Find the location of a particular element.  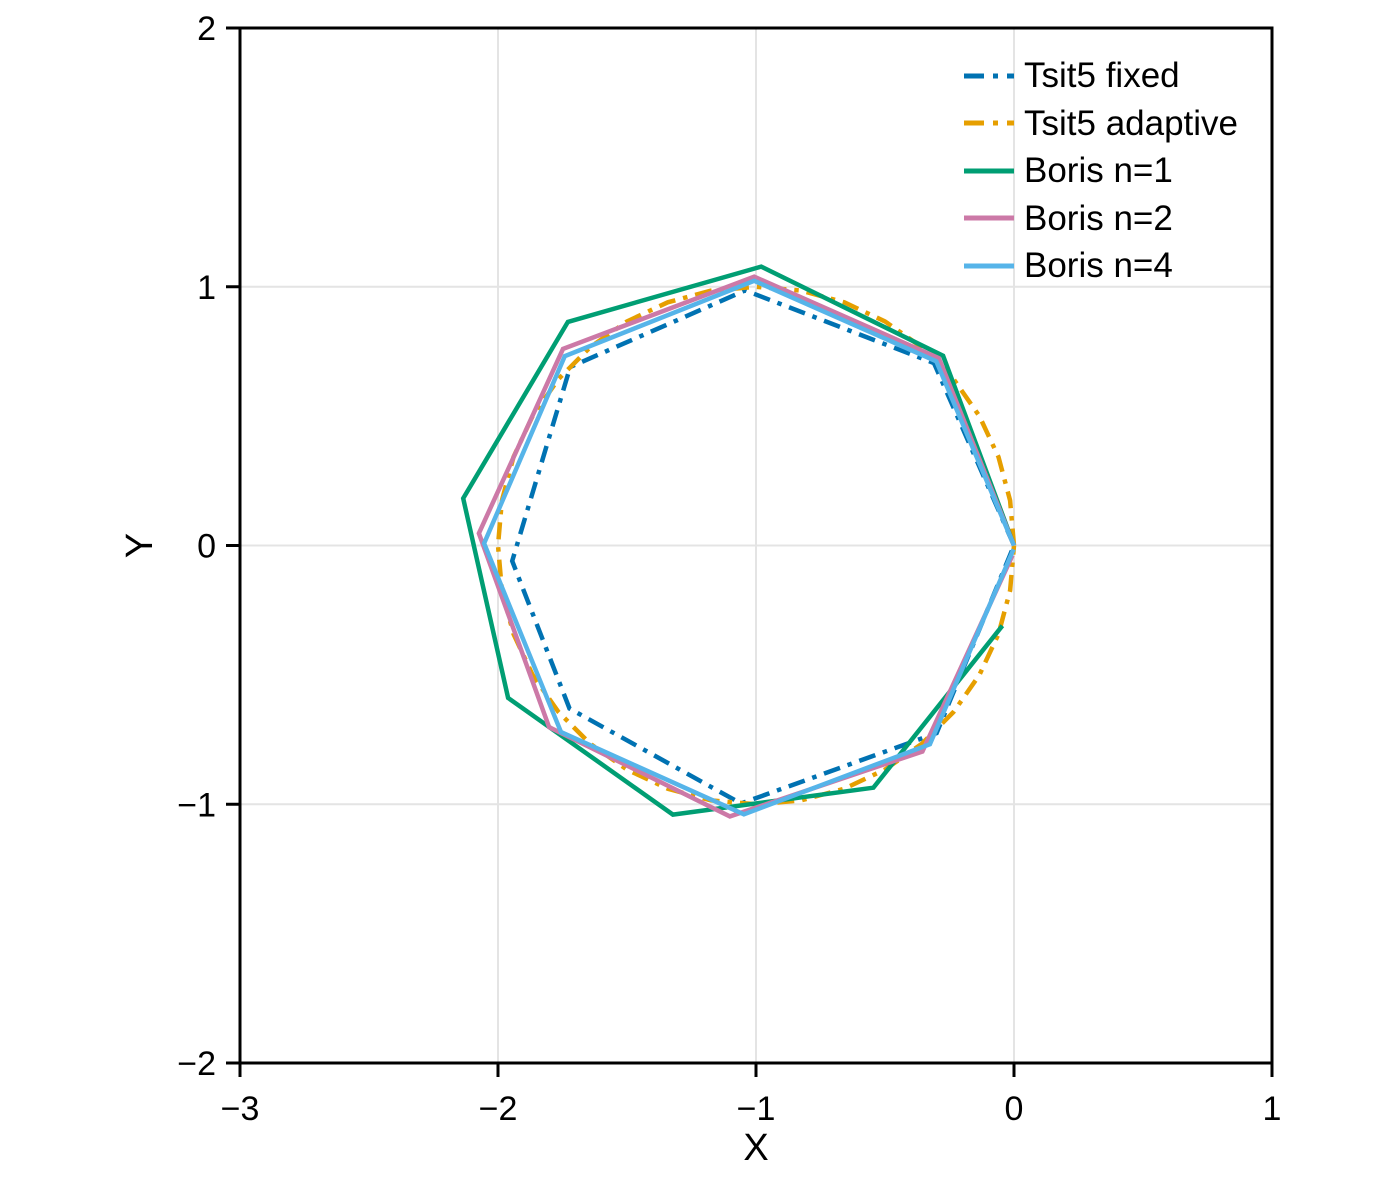

legend-label: Boris n=4 is located at coordinates (1098, 266).